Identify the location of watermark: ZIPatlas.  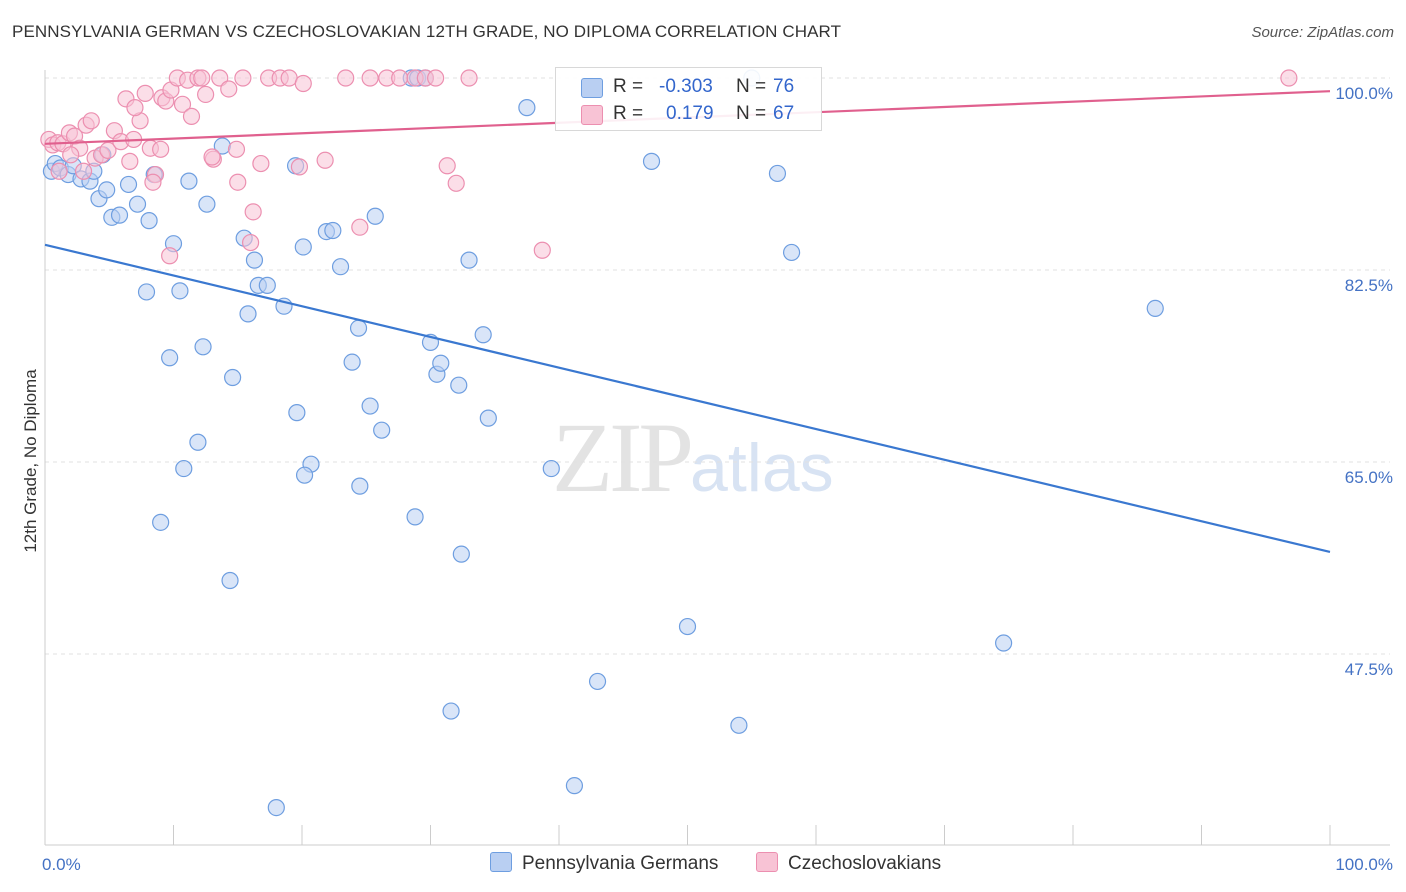
(693, 457).